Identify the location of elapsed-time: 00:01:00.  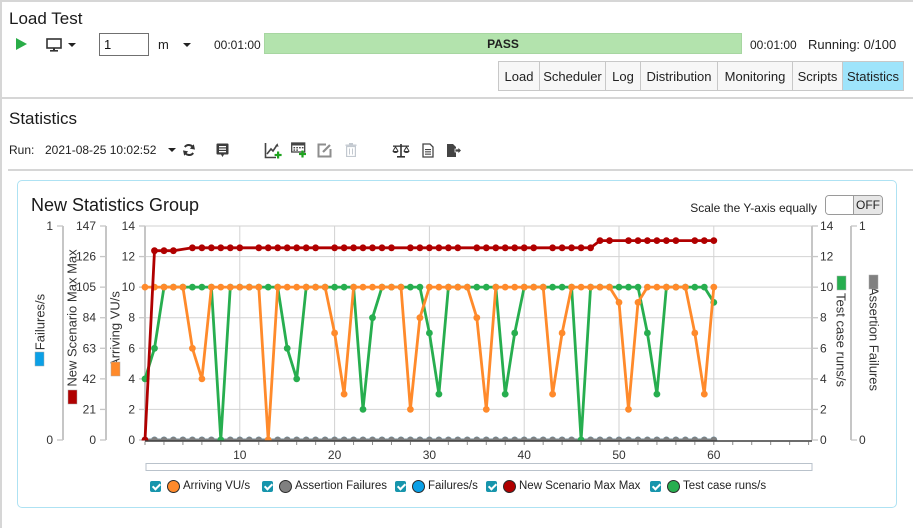
(237, 45).